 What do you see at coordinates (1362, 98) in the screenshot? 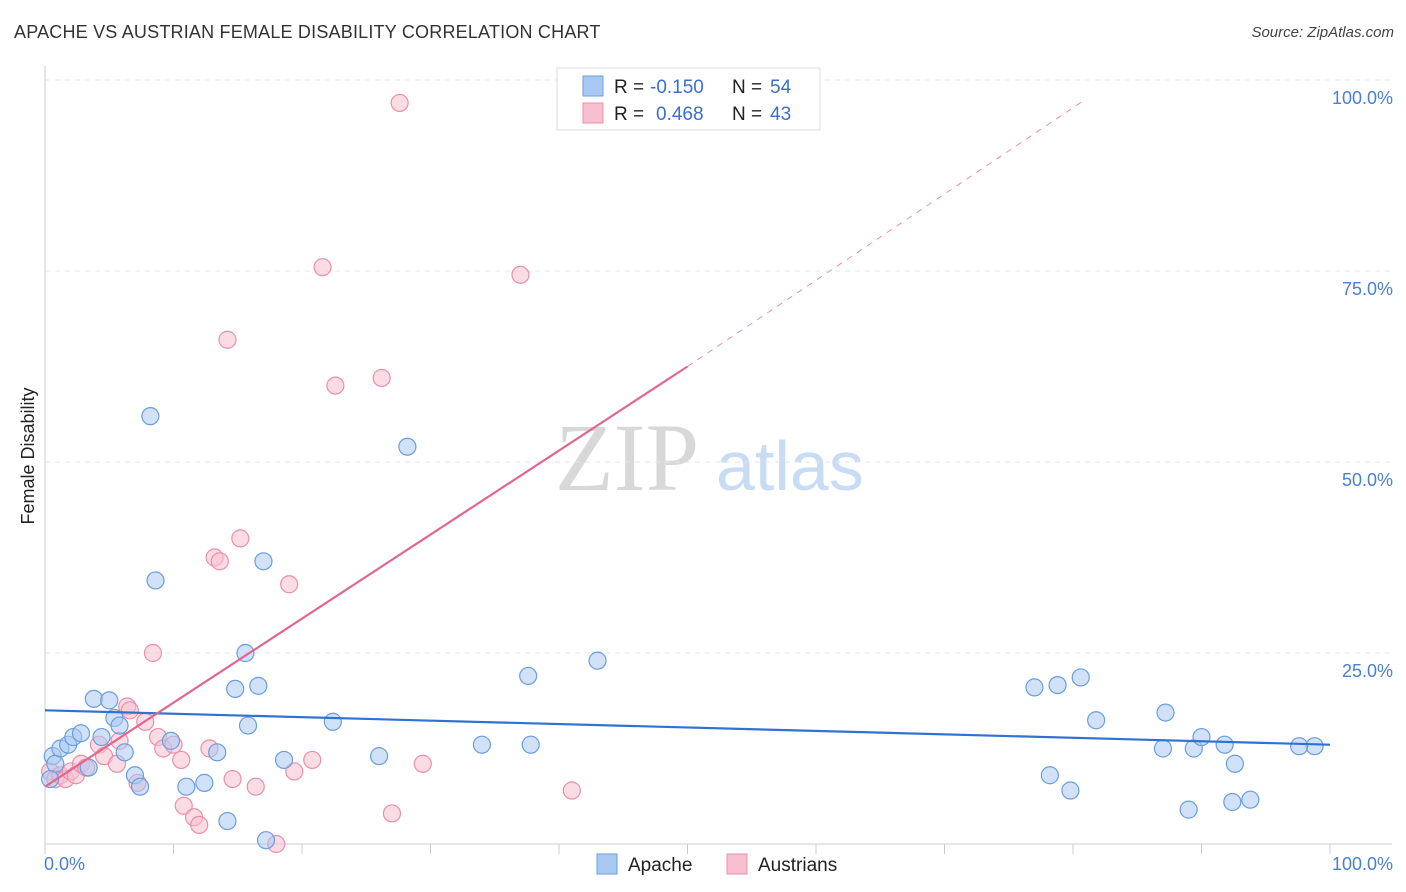
I see `y-tick-100: 100.0%` at bounding box center [1362, 98].